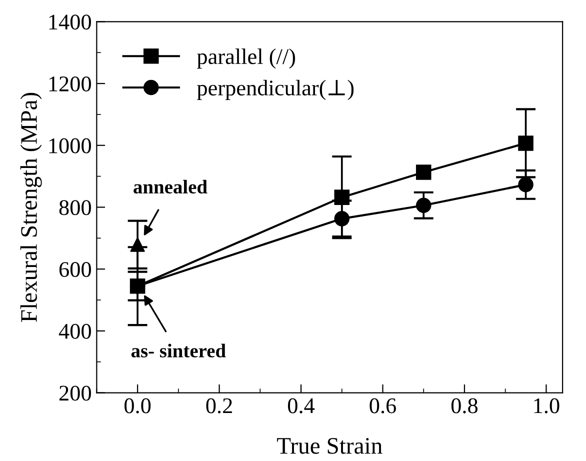  I want to click on y-tick-label: 800, so click(75, 208).